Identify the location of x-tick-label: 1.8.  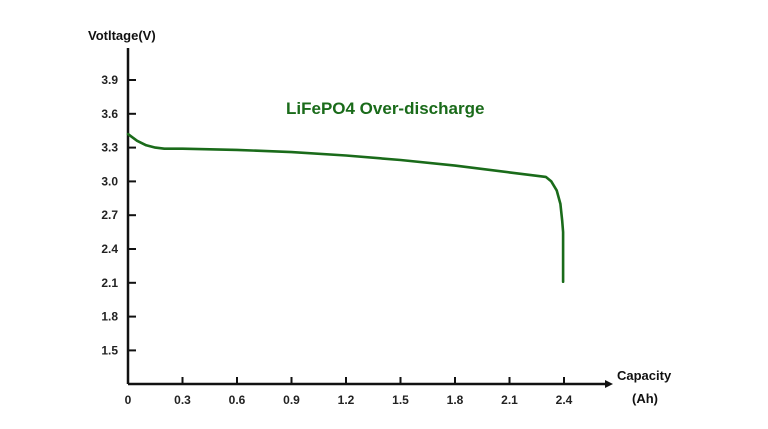
(455, 400).